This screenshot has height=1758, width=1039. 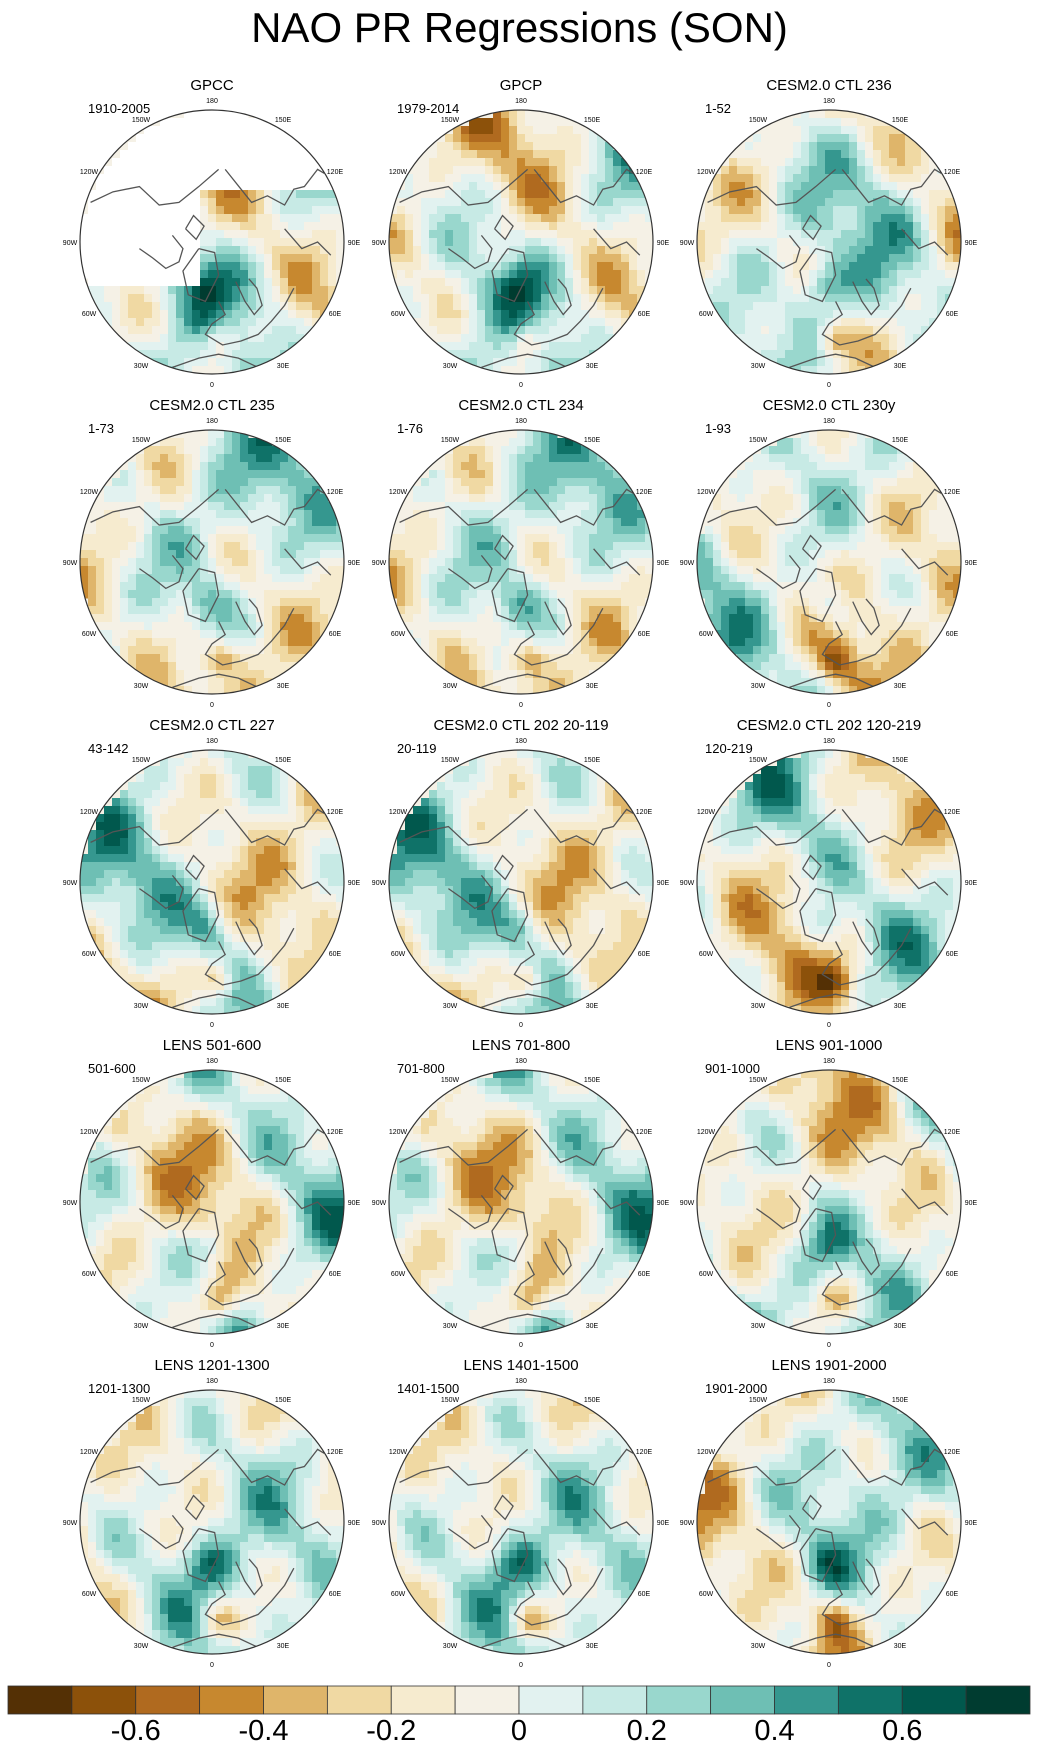 What do you see at coordinates (211, 725) in the screenshot?
I see `panel-title: CESM2.0 CTL 227` at bounding box center [211, 725].